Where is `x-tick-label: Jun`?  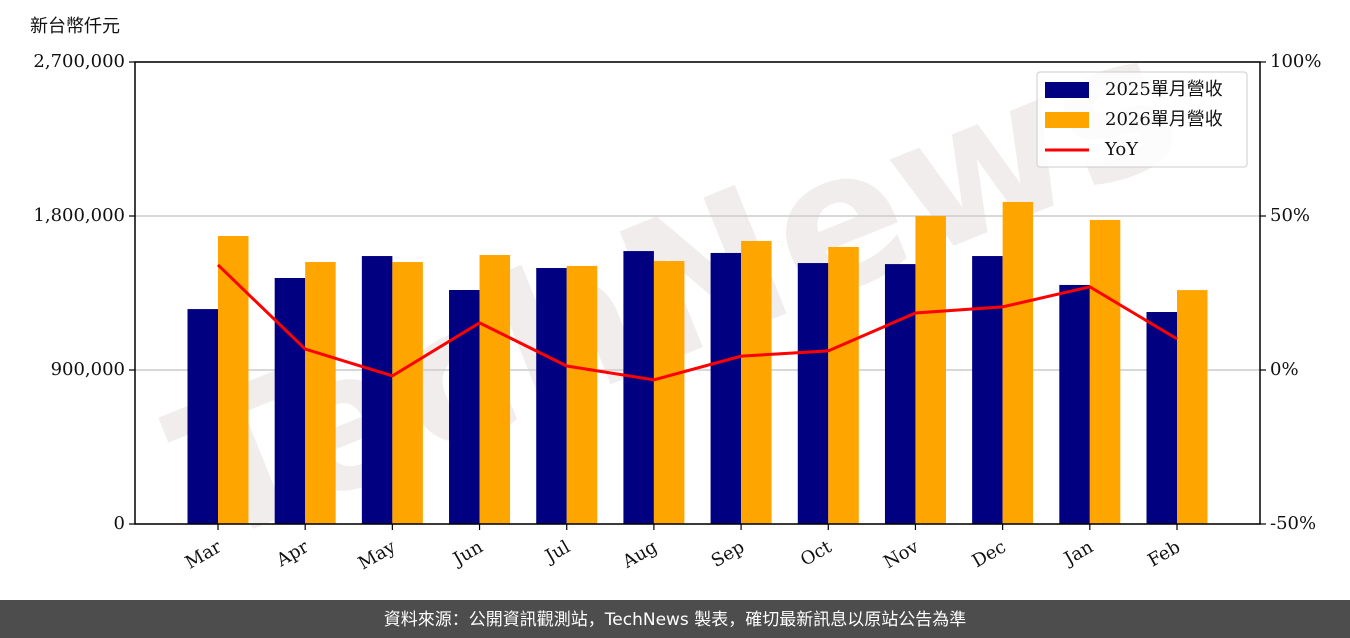
x-tick-label: Jun is located at coordinates (467, 553).